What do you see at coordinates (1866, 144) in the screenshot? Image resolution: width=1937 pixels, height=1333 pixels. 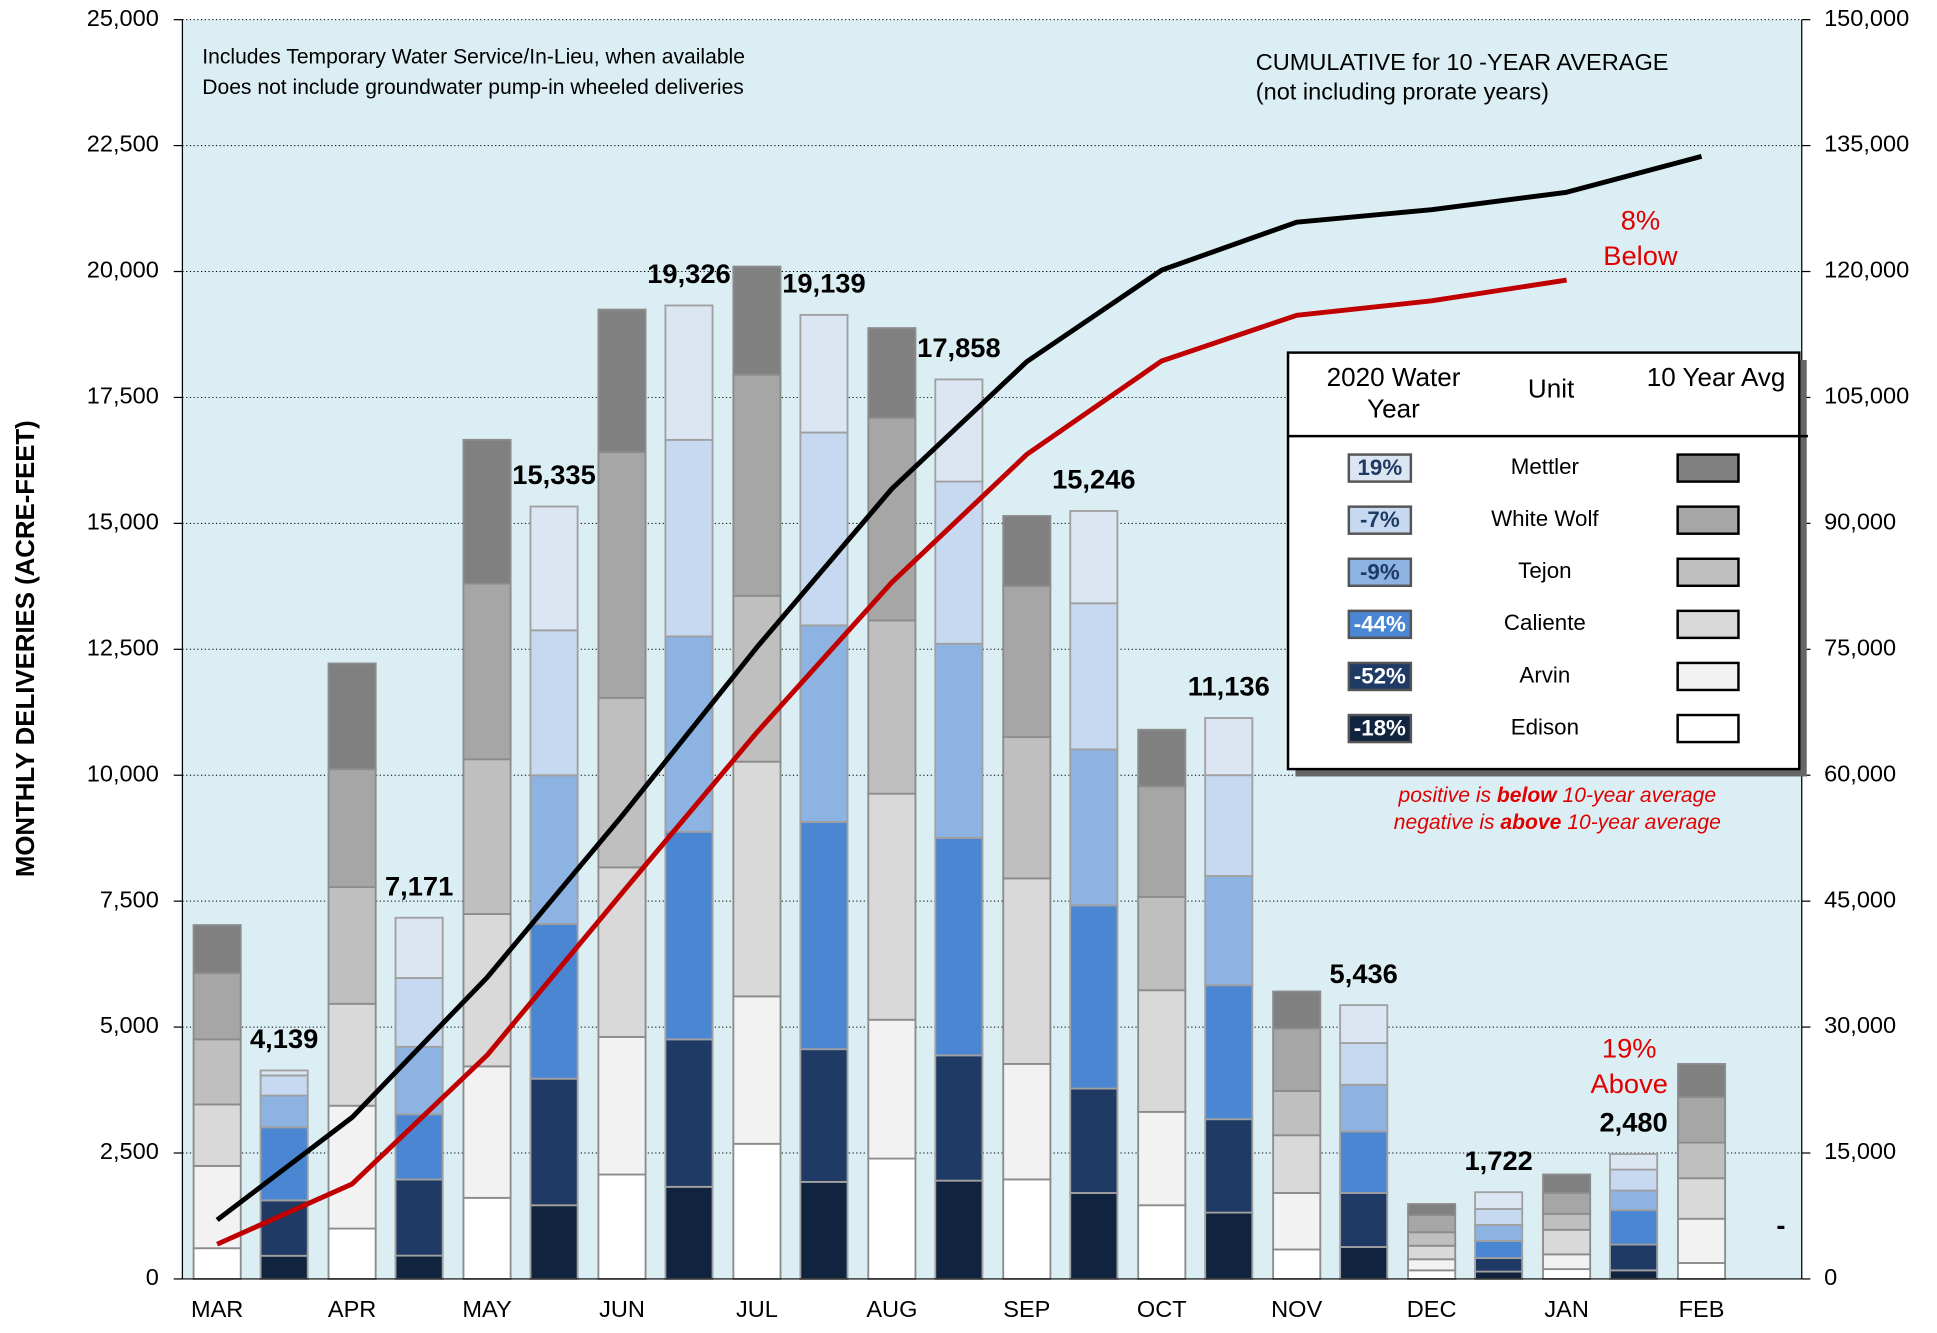 I see `y2-tick-label: 135,000` at bounding box center [1866, 144].